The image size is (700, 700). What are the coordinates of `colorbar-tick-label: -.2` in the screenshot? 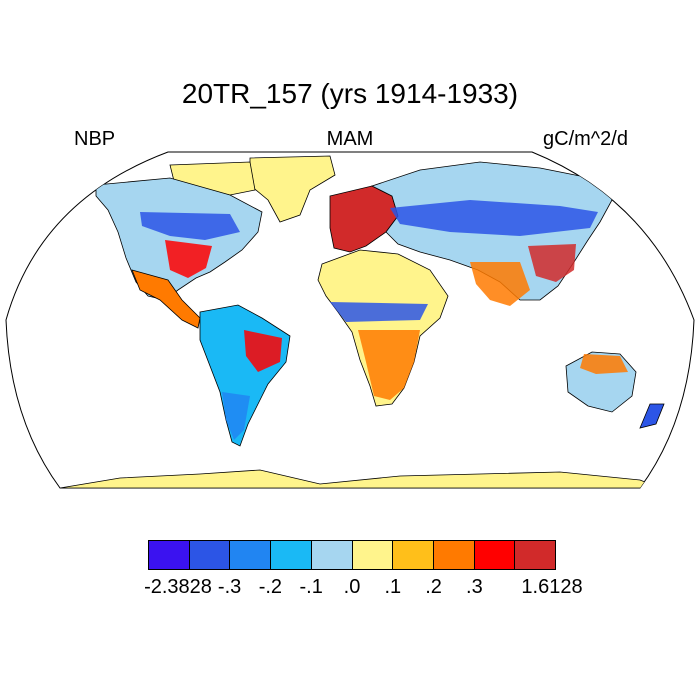 It's located at (270, 587).